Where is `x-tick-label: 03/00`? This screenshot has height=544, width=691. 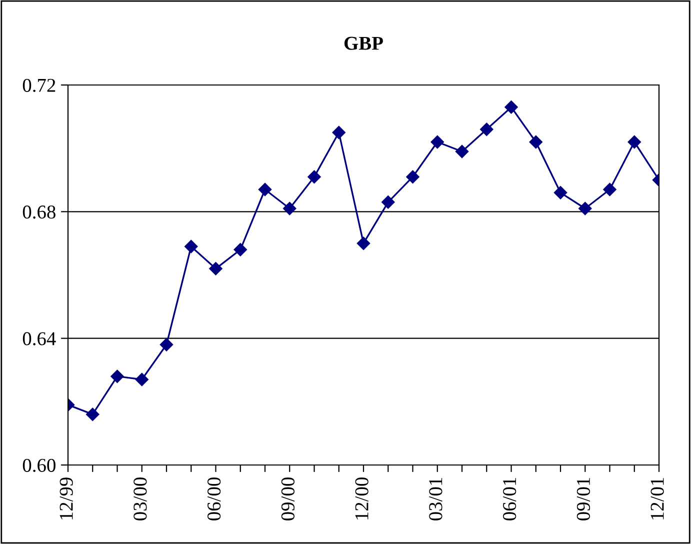 x-tick-label: 03/00 is located at coordinates (140, 499).